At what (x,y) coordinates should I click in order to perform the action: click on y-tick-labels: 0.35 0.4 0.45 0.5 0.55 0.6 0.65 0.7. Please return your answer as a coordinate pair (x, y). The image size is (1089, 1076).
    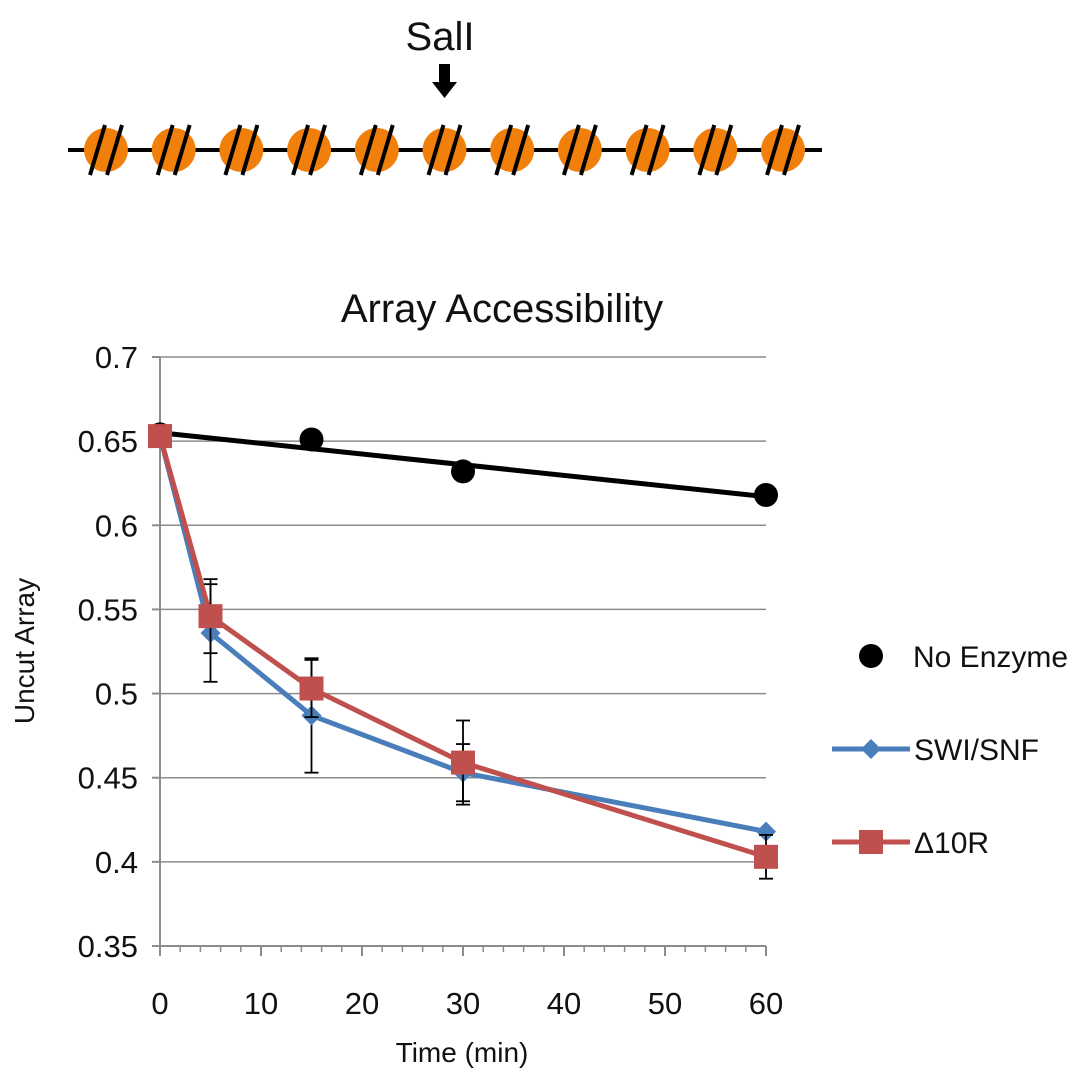
    Looking at the image, I should click on (108, 652).